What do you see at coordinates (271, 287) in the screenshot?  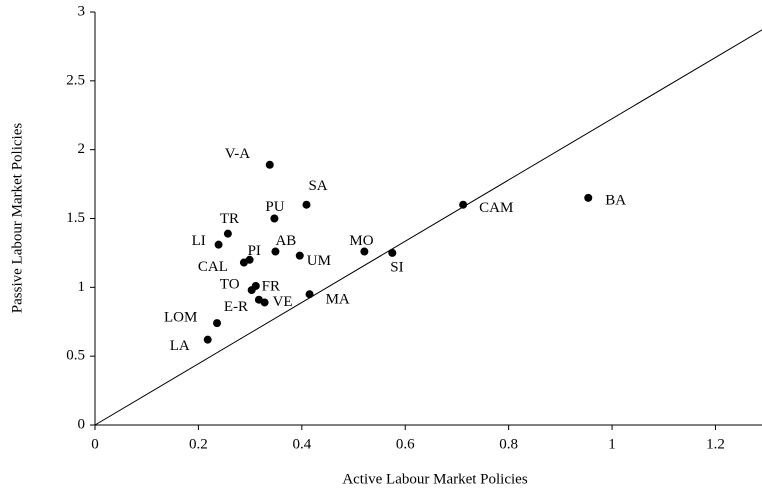 I see `point-label: FR` at bounding box center [271, 287].